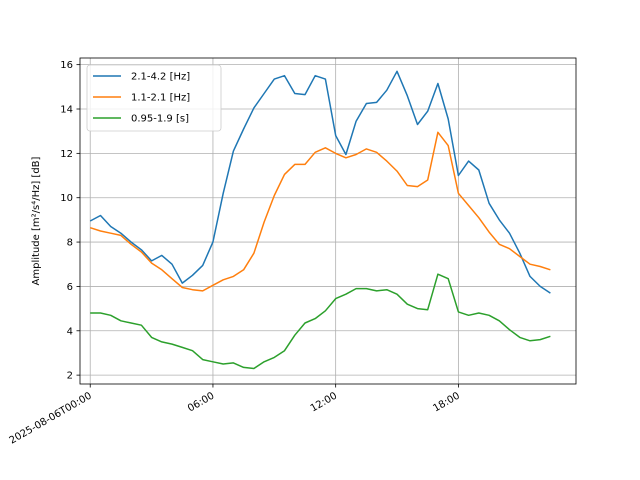 Image resolution: width=640 pixels, height=480 pixels. I want to click on y-tick-label: 6, so click(70, 287).